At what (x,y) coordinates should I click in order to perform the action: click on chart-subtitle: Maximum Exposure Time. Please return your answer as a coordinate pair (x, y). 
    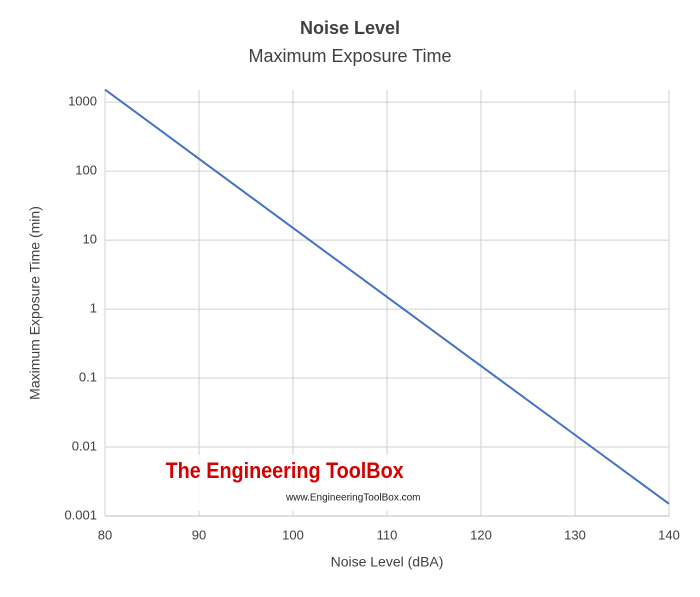
    Looking at the image, I should click on (349, 56).